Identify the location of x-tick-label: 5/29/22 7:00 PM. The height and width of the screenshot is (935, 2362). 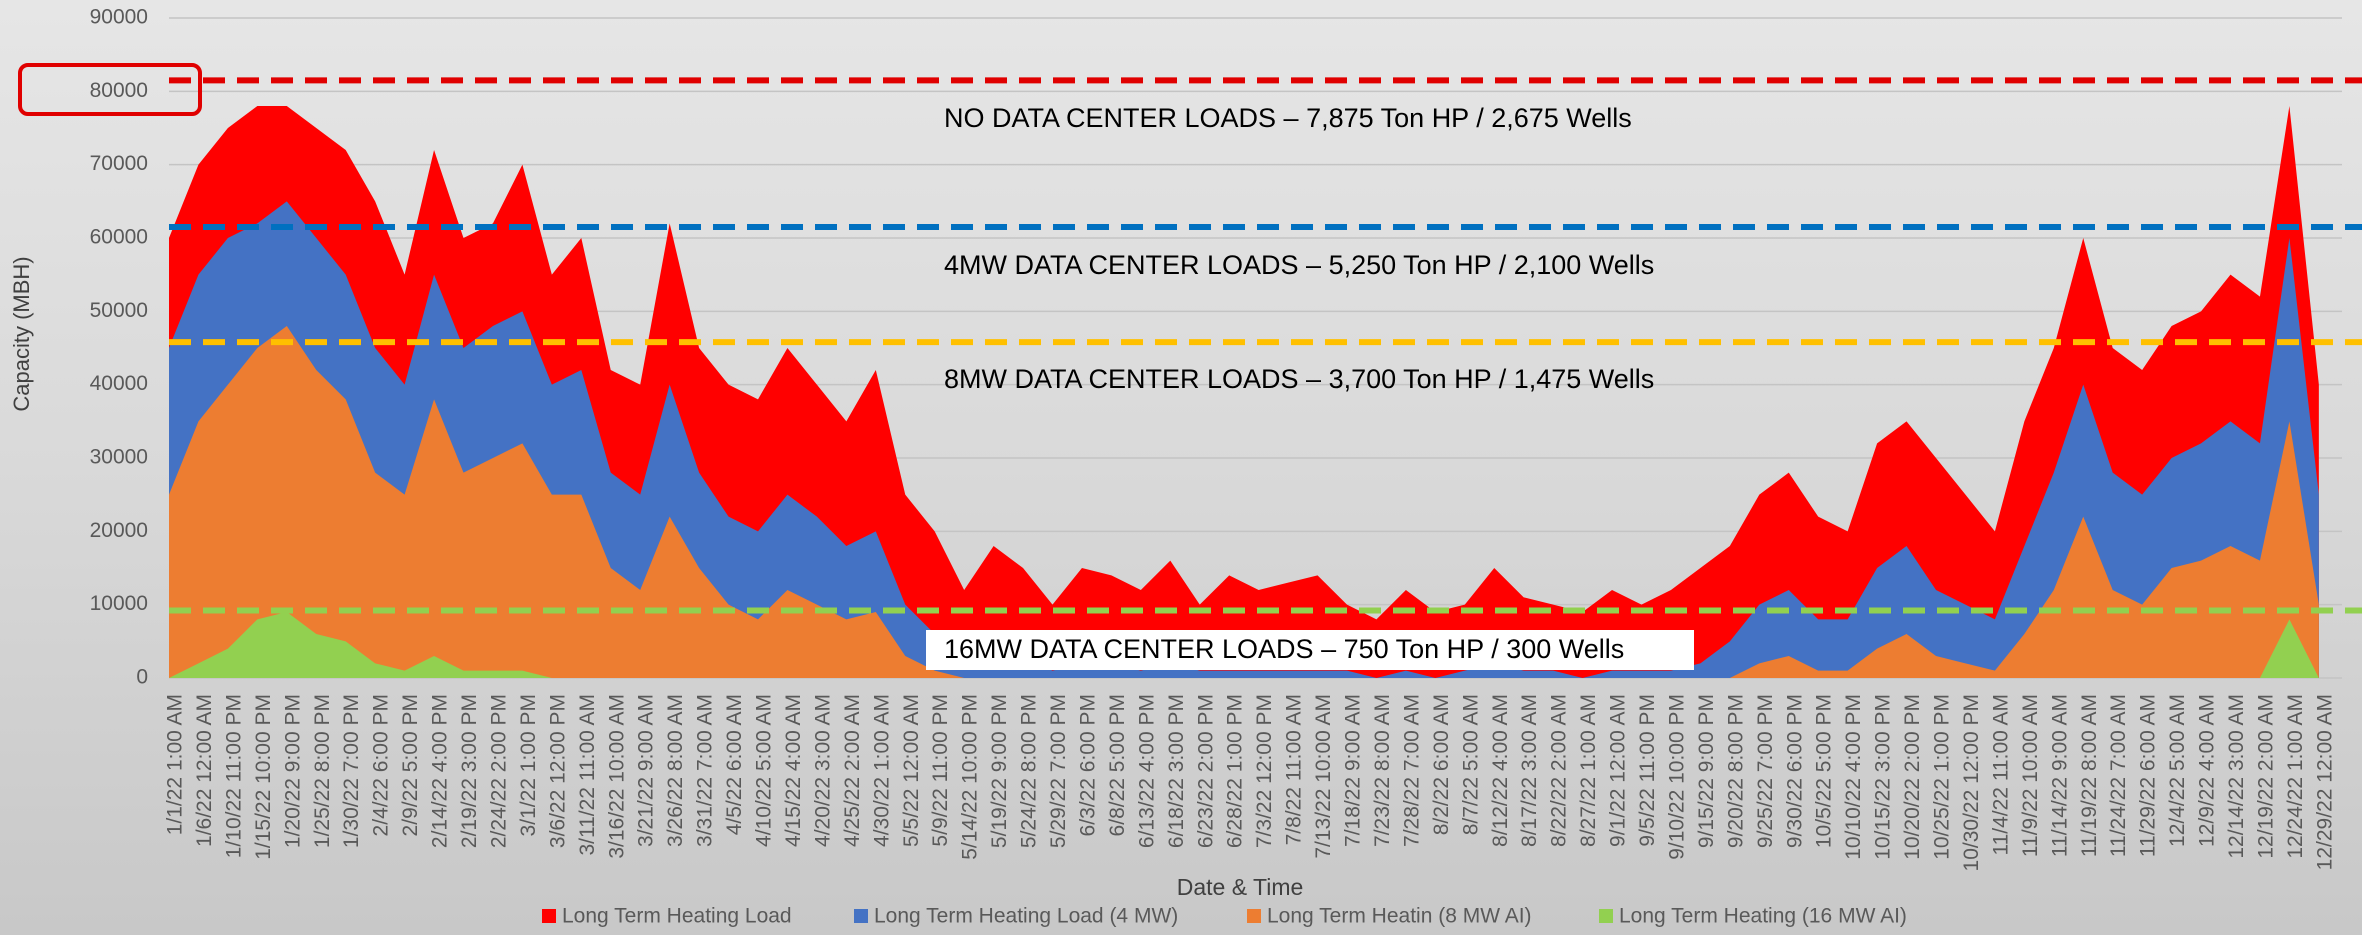
(1058, 771).